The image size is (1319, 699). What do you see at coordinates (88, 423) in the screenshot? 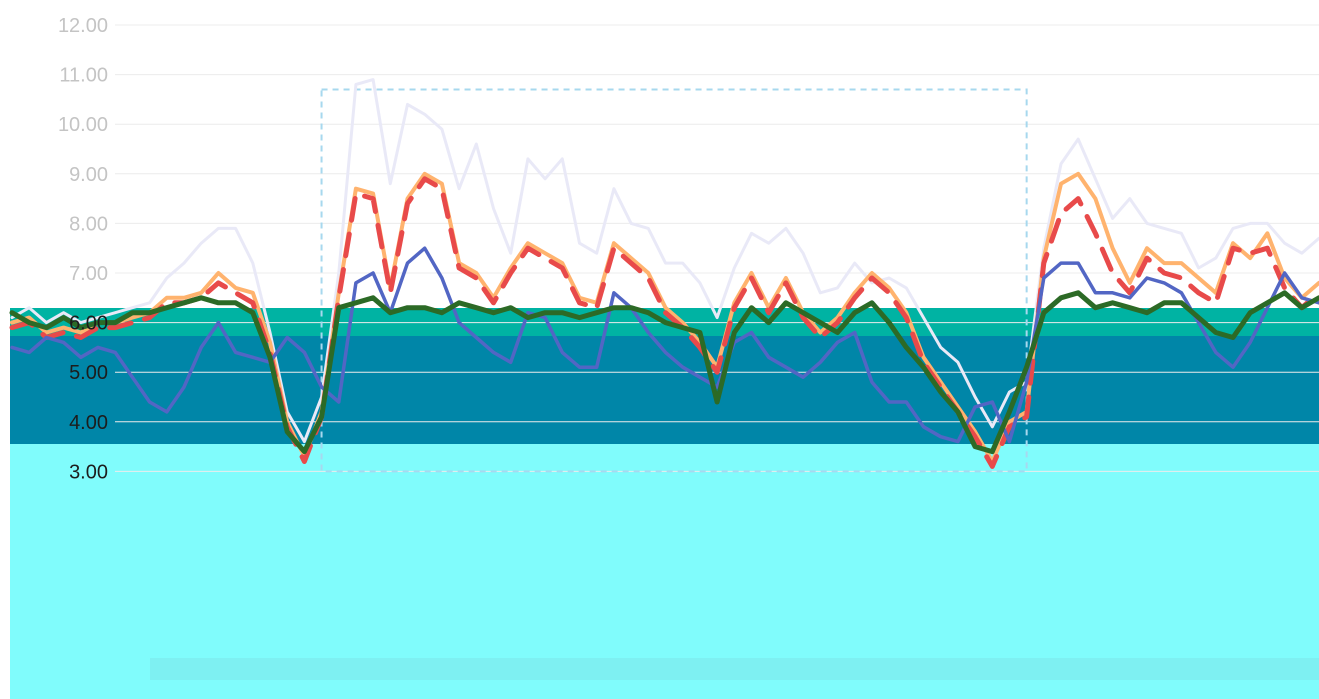
I see `y-tick-label: 4.00` at bounding box center [88, 423].